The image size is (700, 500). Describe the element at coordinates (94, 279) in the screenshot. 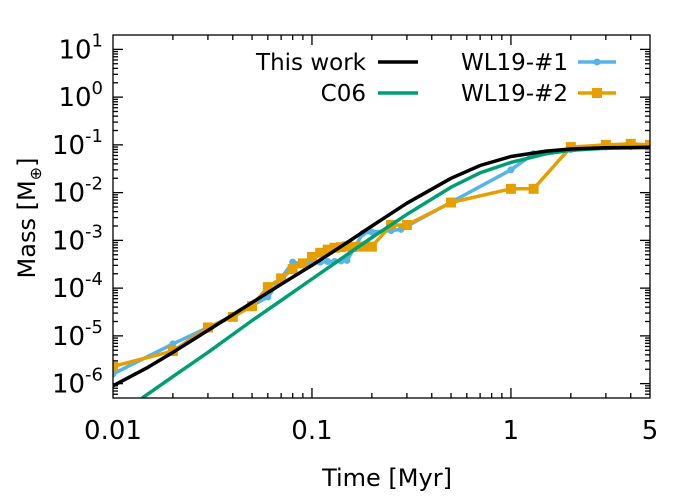

I see `y-tick-exponent: -4` at that location.